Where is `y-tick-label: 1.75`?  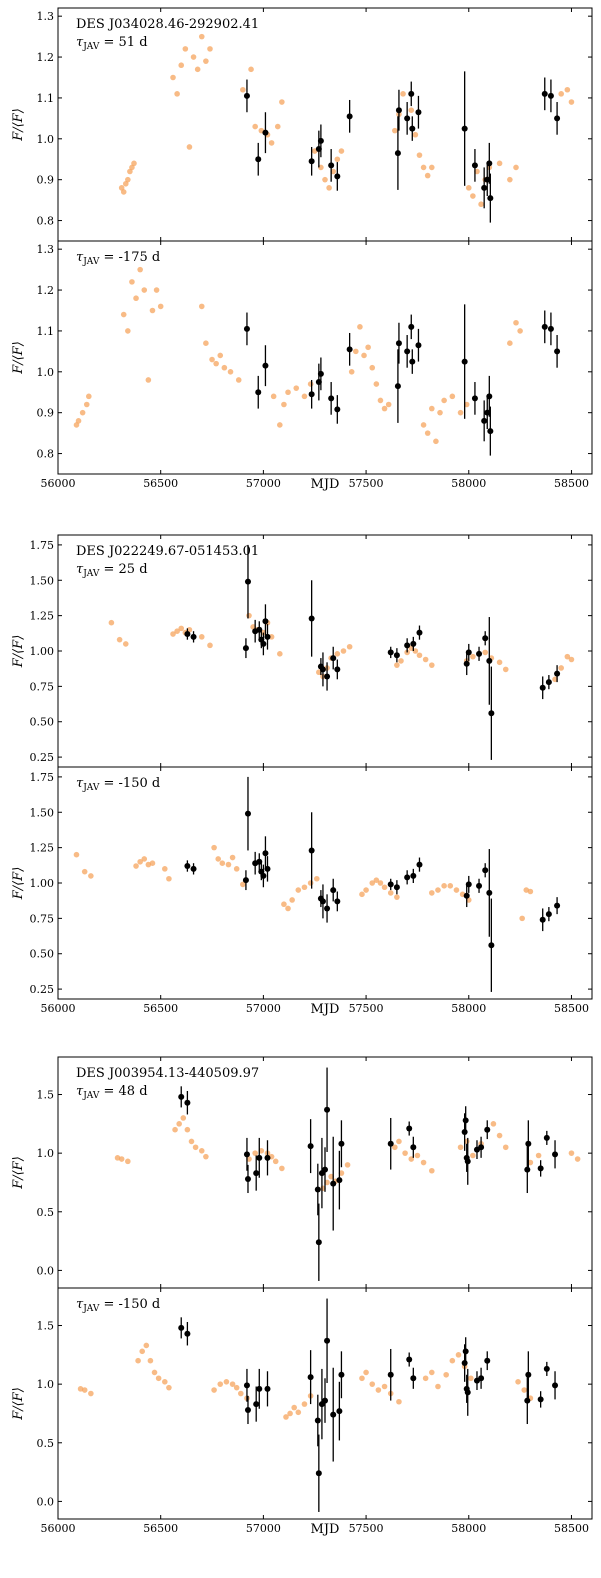
y-tick-label: 1.75 is located at coordinates (42, 777).